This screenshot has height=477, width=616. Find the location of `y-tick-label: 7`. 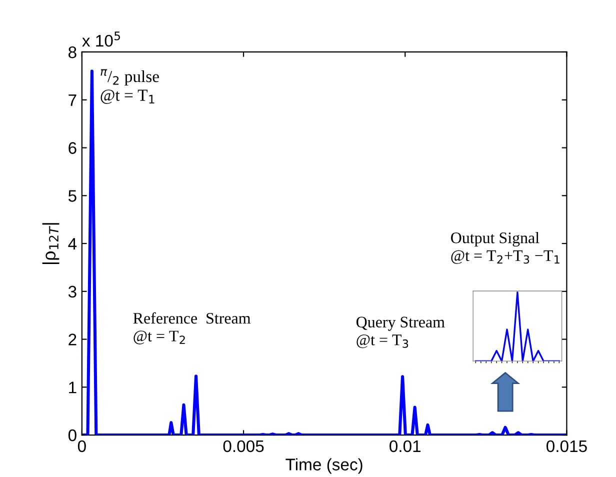

y-tick-label: 7 is located at coordinates (72, 100).